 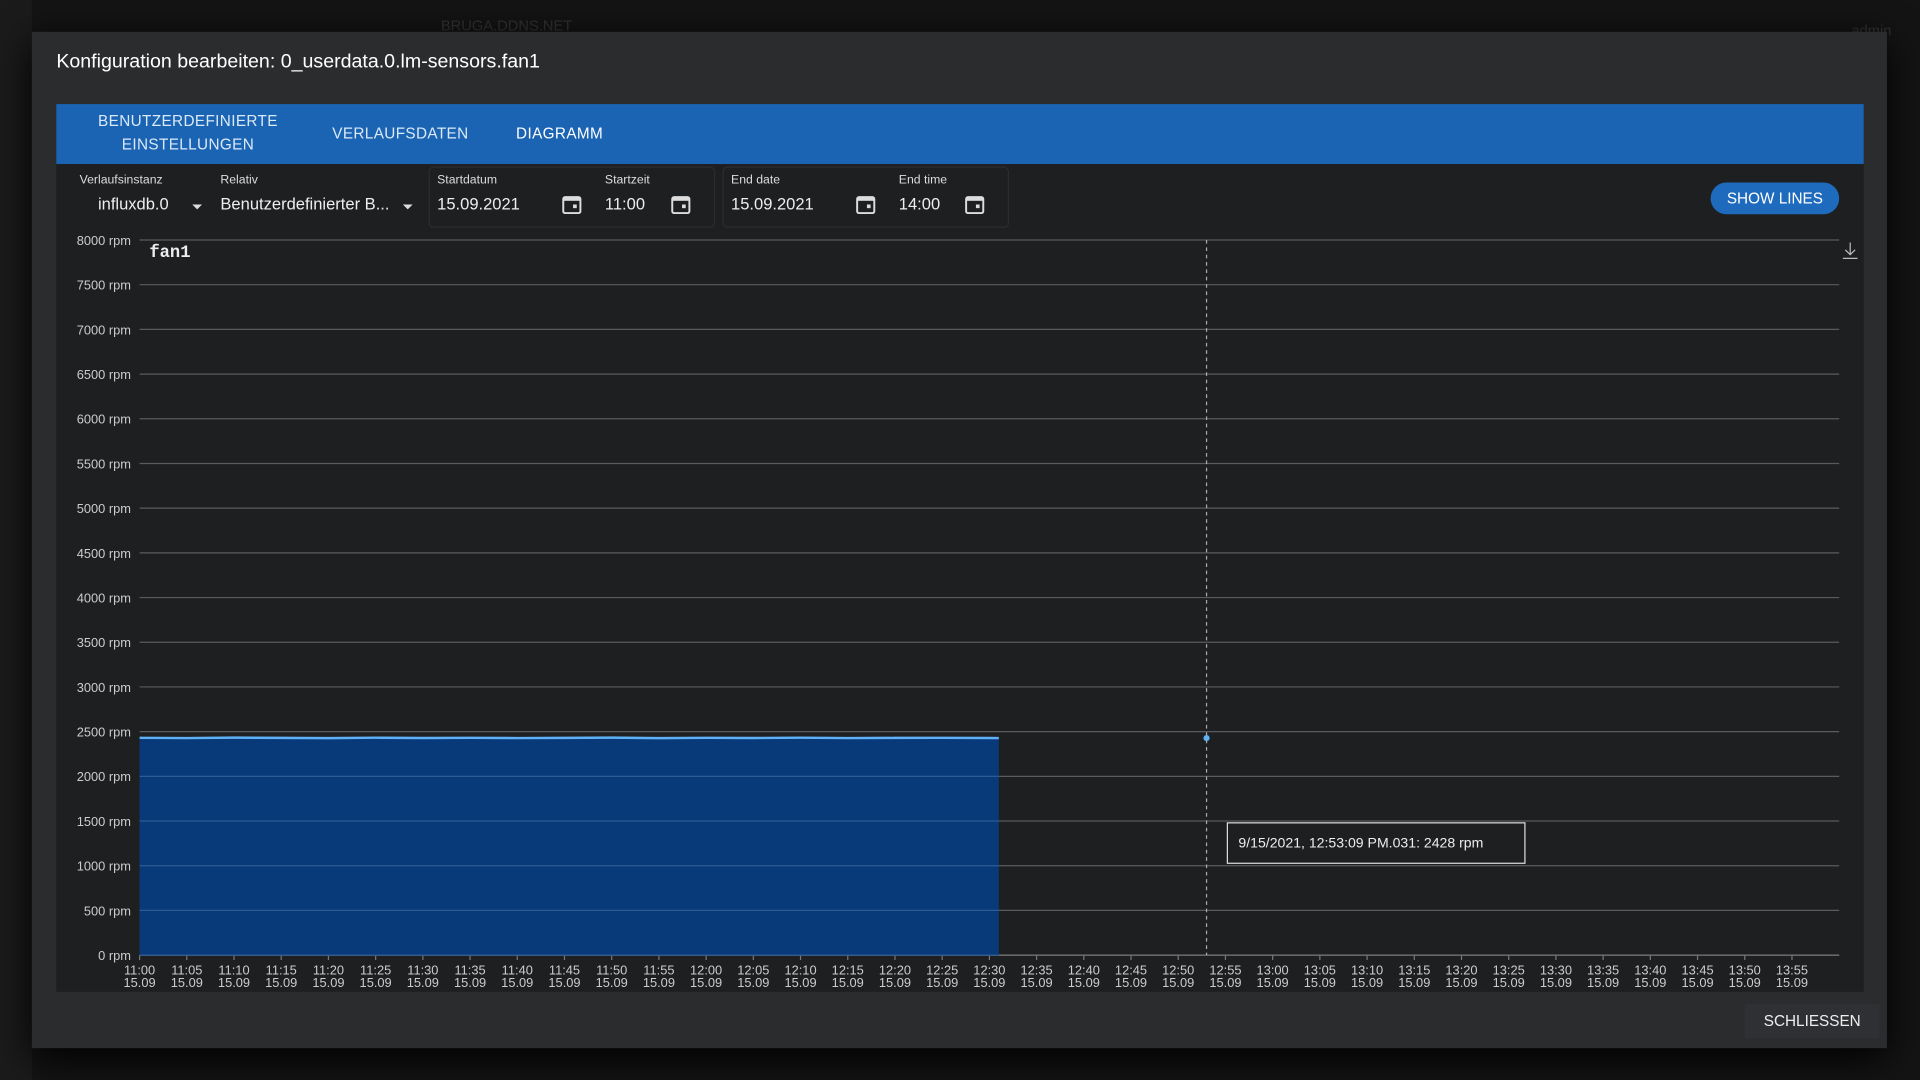 I want to click on field-label: End time, so click(x=923, y=180).